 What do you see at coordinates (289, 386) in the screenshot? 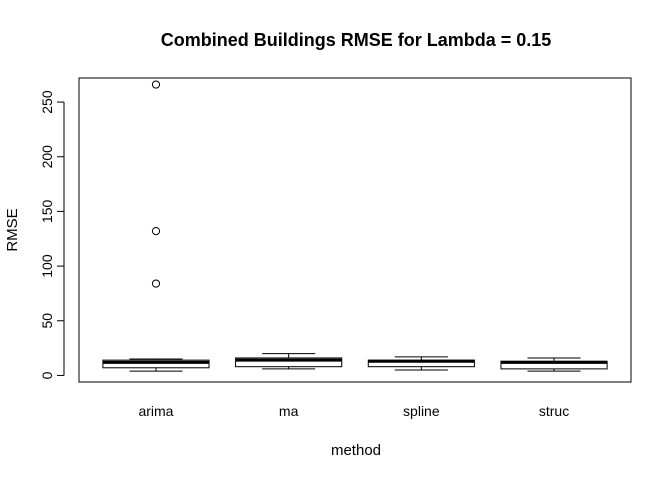
I see `box-ma: ma` at bounding box center [289, 386].